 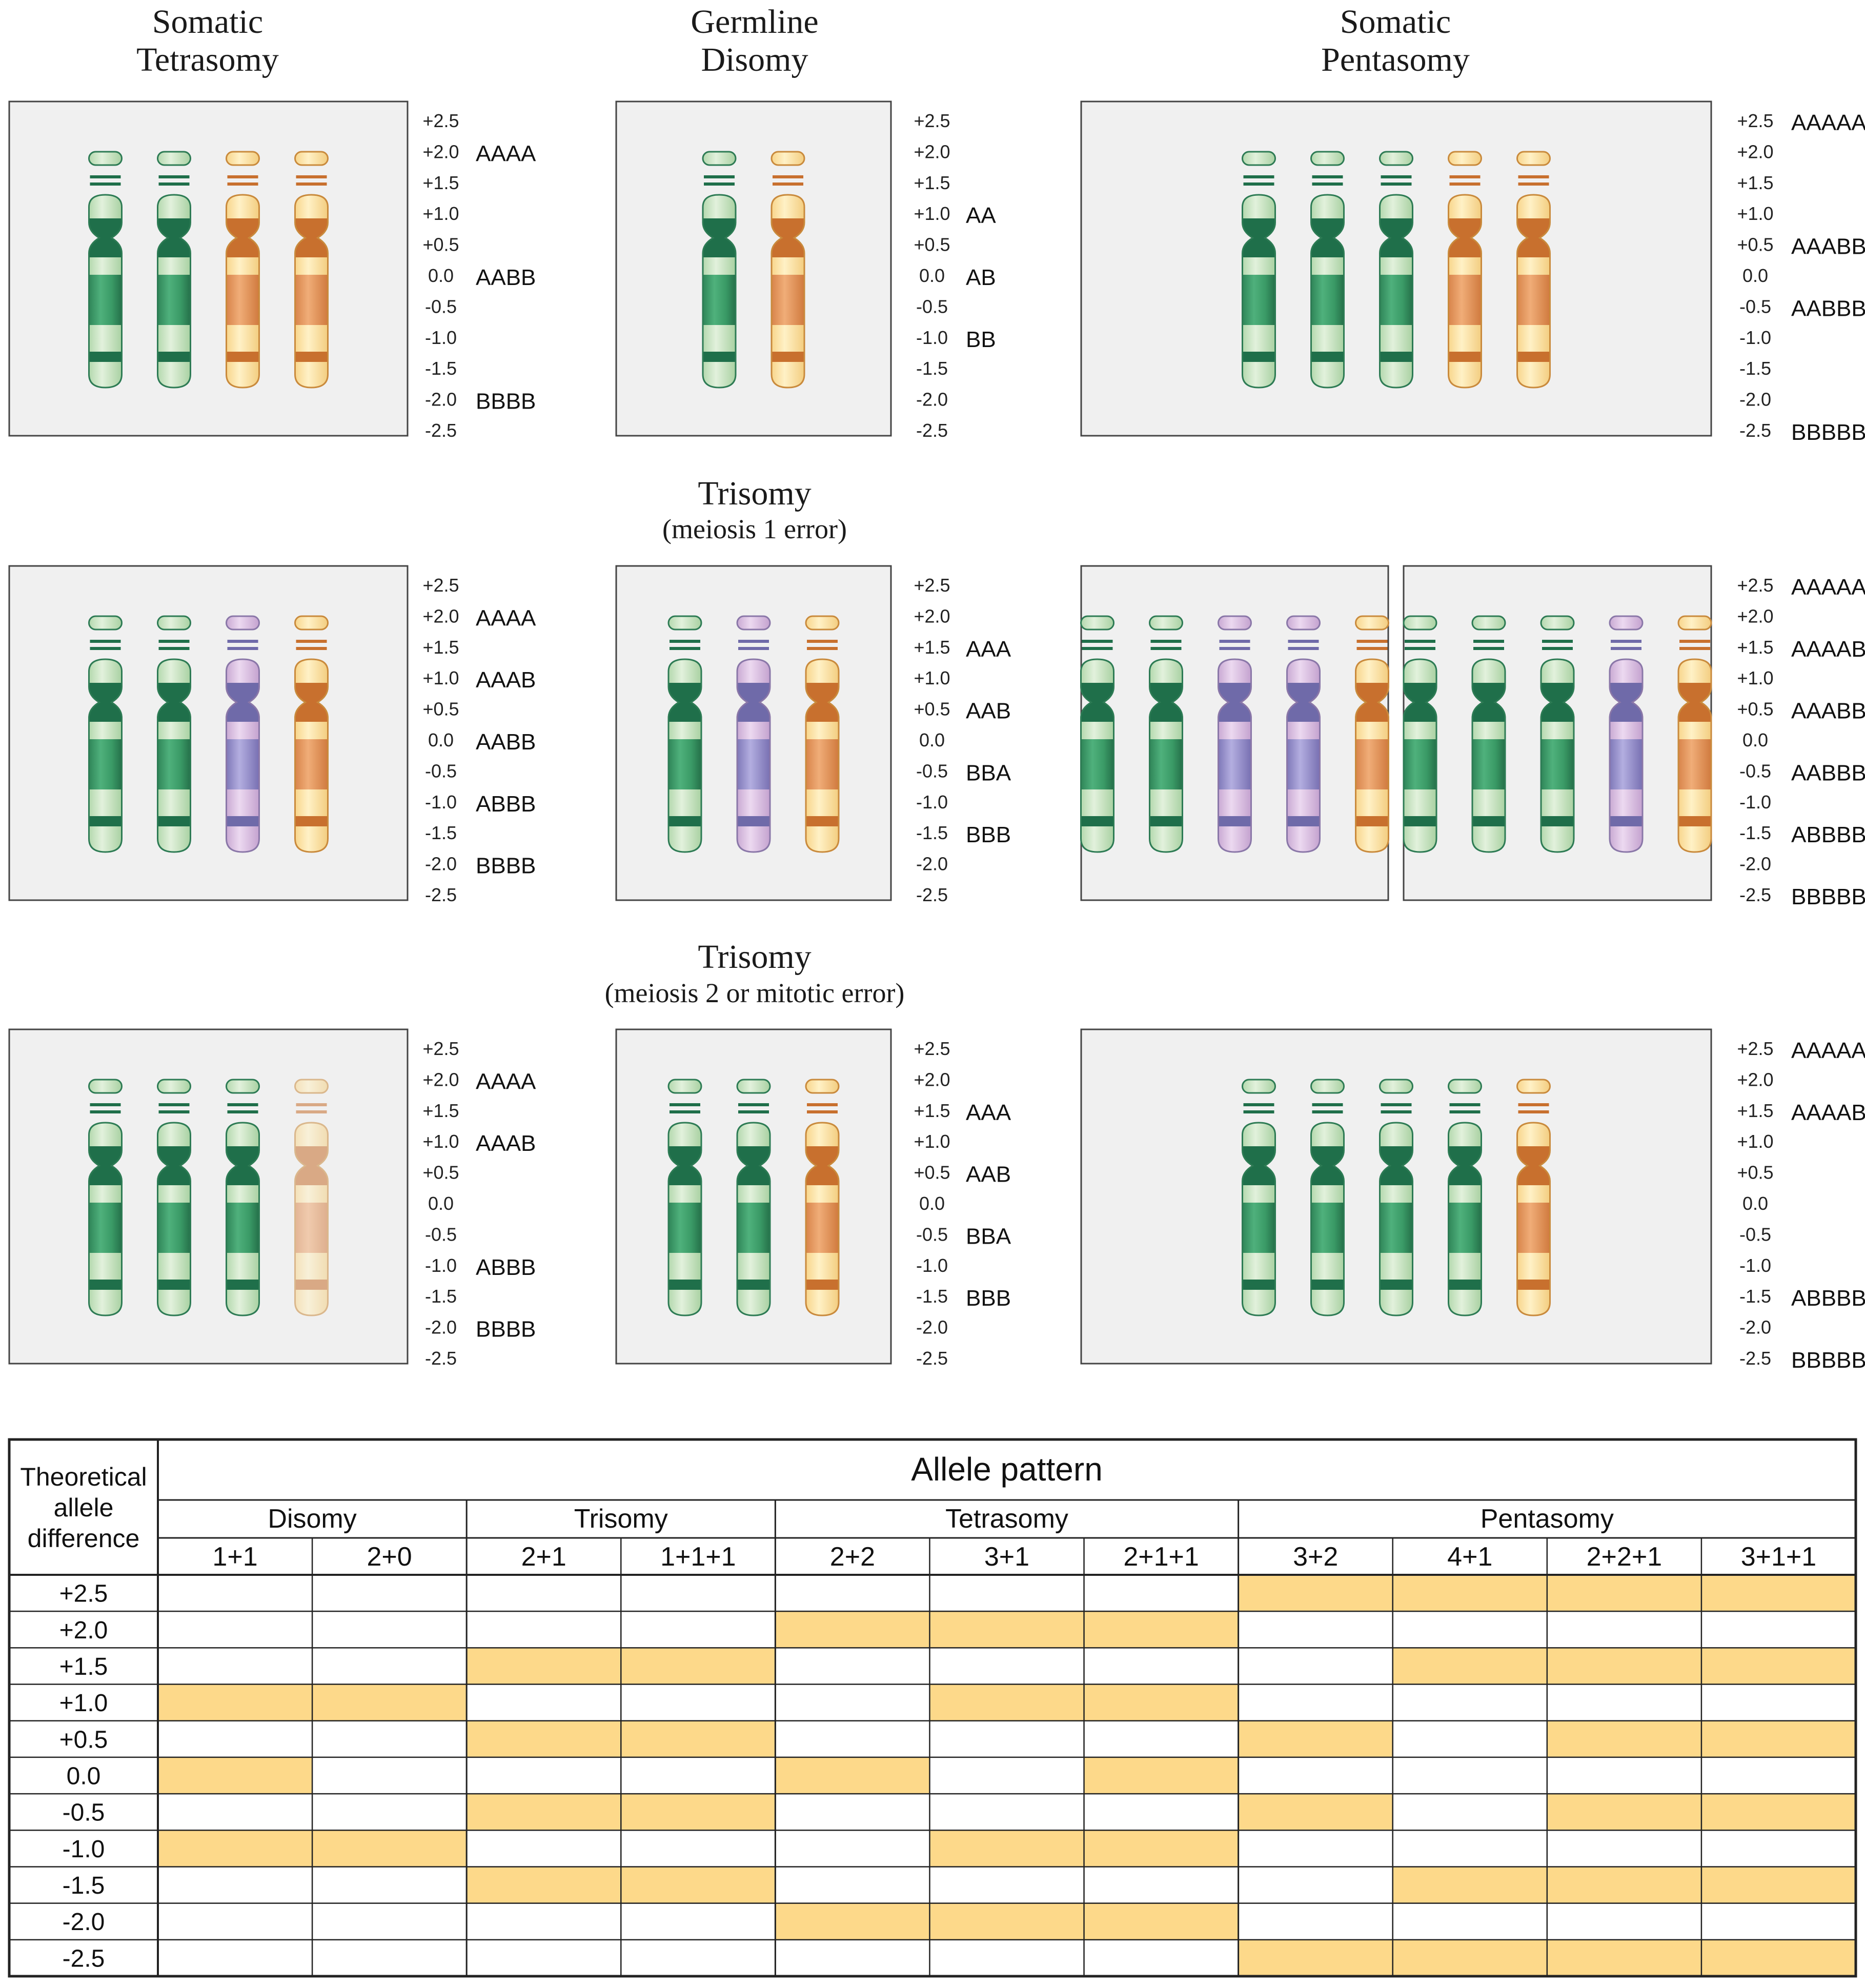 What do you see at coordinates (506, 618) in the screenshot?
I see `genotype-label: AAAA` at bounding box center [506, 618].